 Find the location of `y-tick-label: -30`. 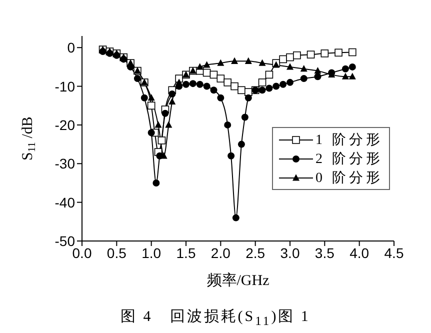

y-tick-label: -30 is located at coordinates (65, 164).